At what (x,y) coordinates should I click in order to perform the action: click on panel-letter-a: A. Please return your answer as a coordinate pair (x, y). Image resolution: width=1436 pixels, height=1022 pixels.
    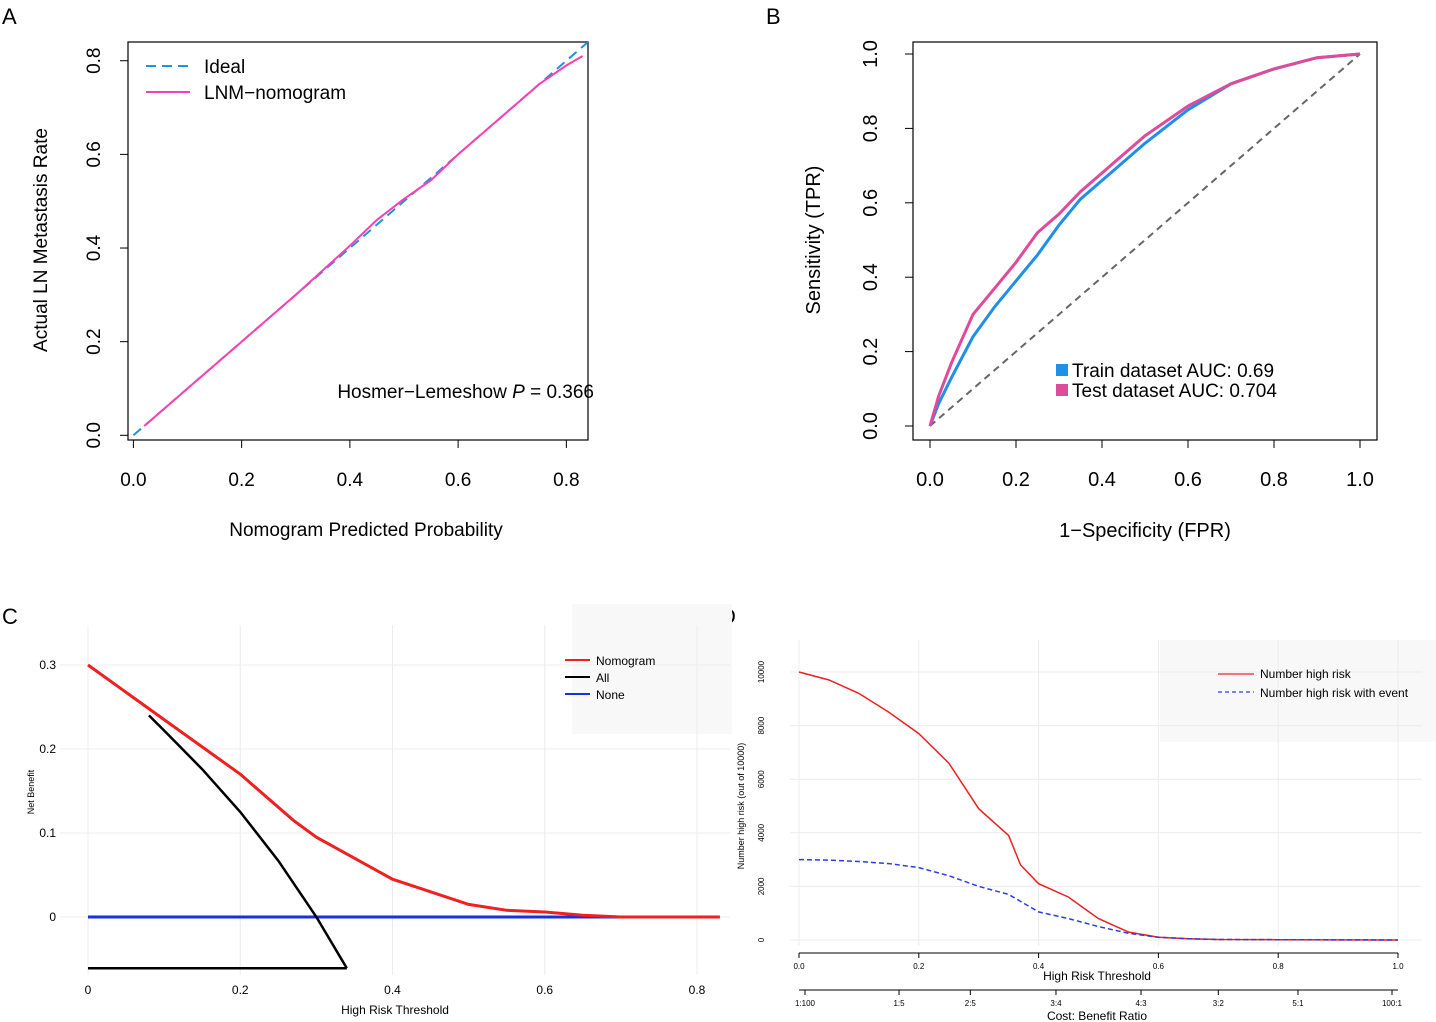
    Looking at the image, I should click on (9, 16).